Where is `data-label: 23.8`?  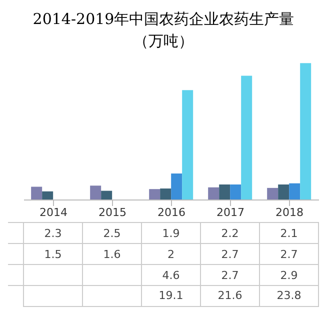 data-label: 23.8 is located at coordinates (289, 296).